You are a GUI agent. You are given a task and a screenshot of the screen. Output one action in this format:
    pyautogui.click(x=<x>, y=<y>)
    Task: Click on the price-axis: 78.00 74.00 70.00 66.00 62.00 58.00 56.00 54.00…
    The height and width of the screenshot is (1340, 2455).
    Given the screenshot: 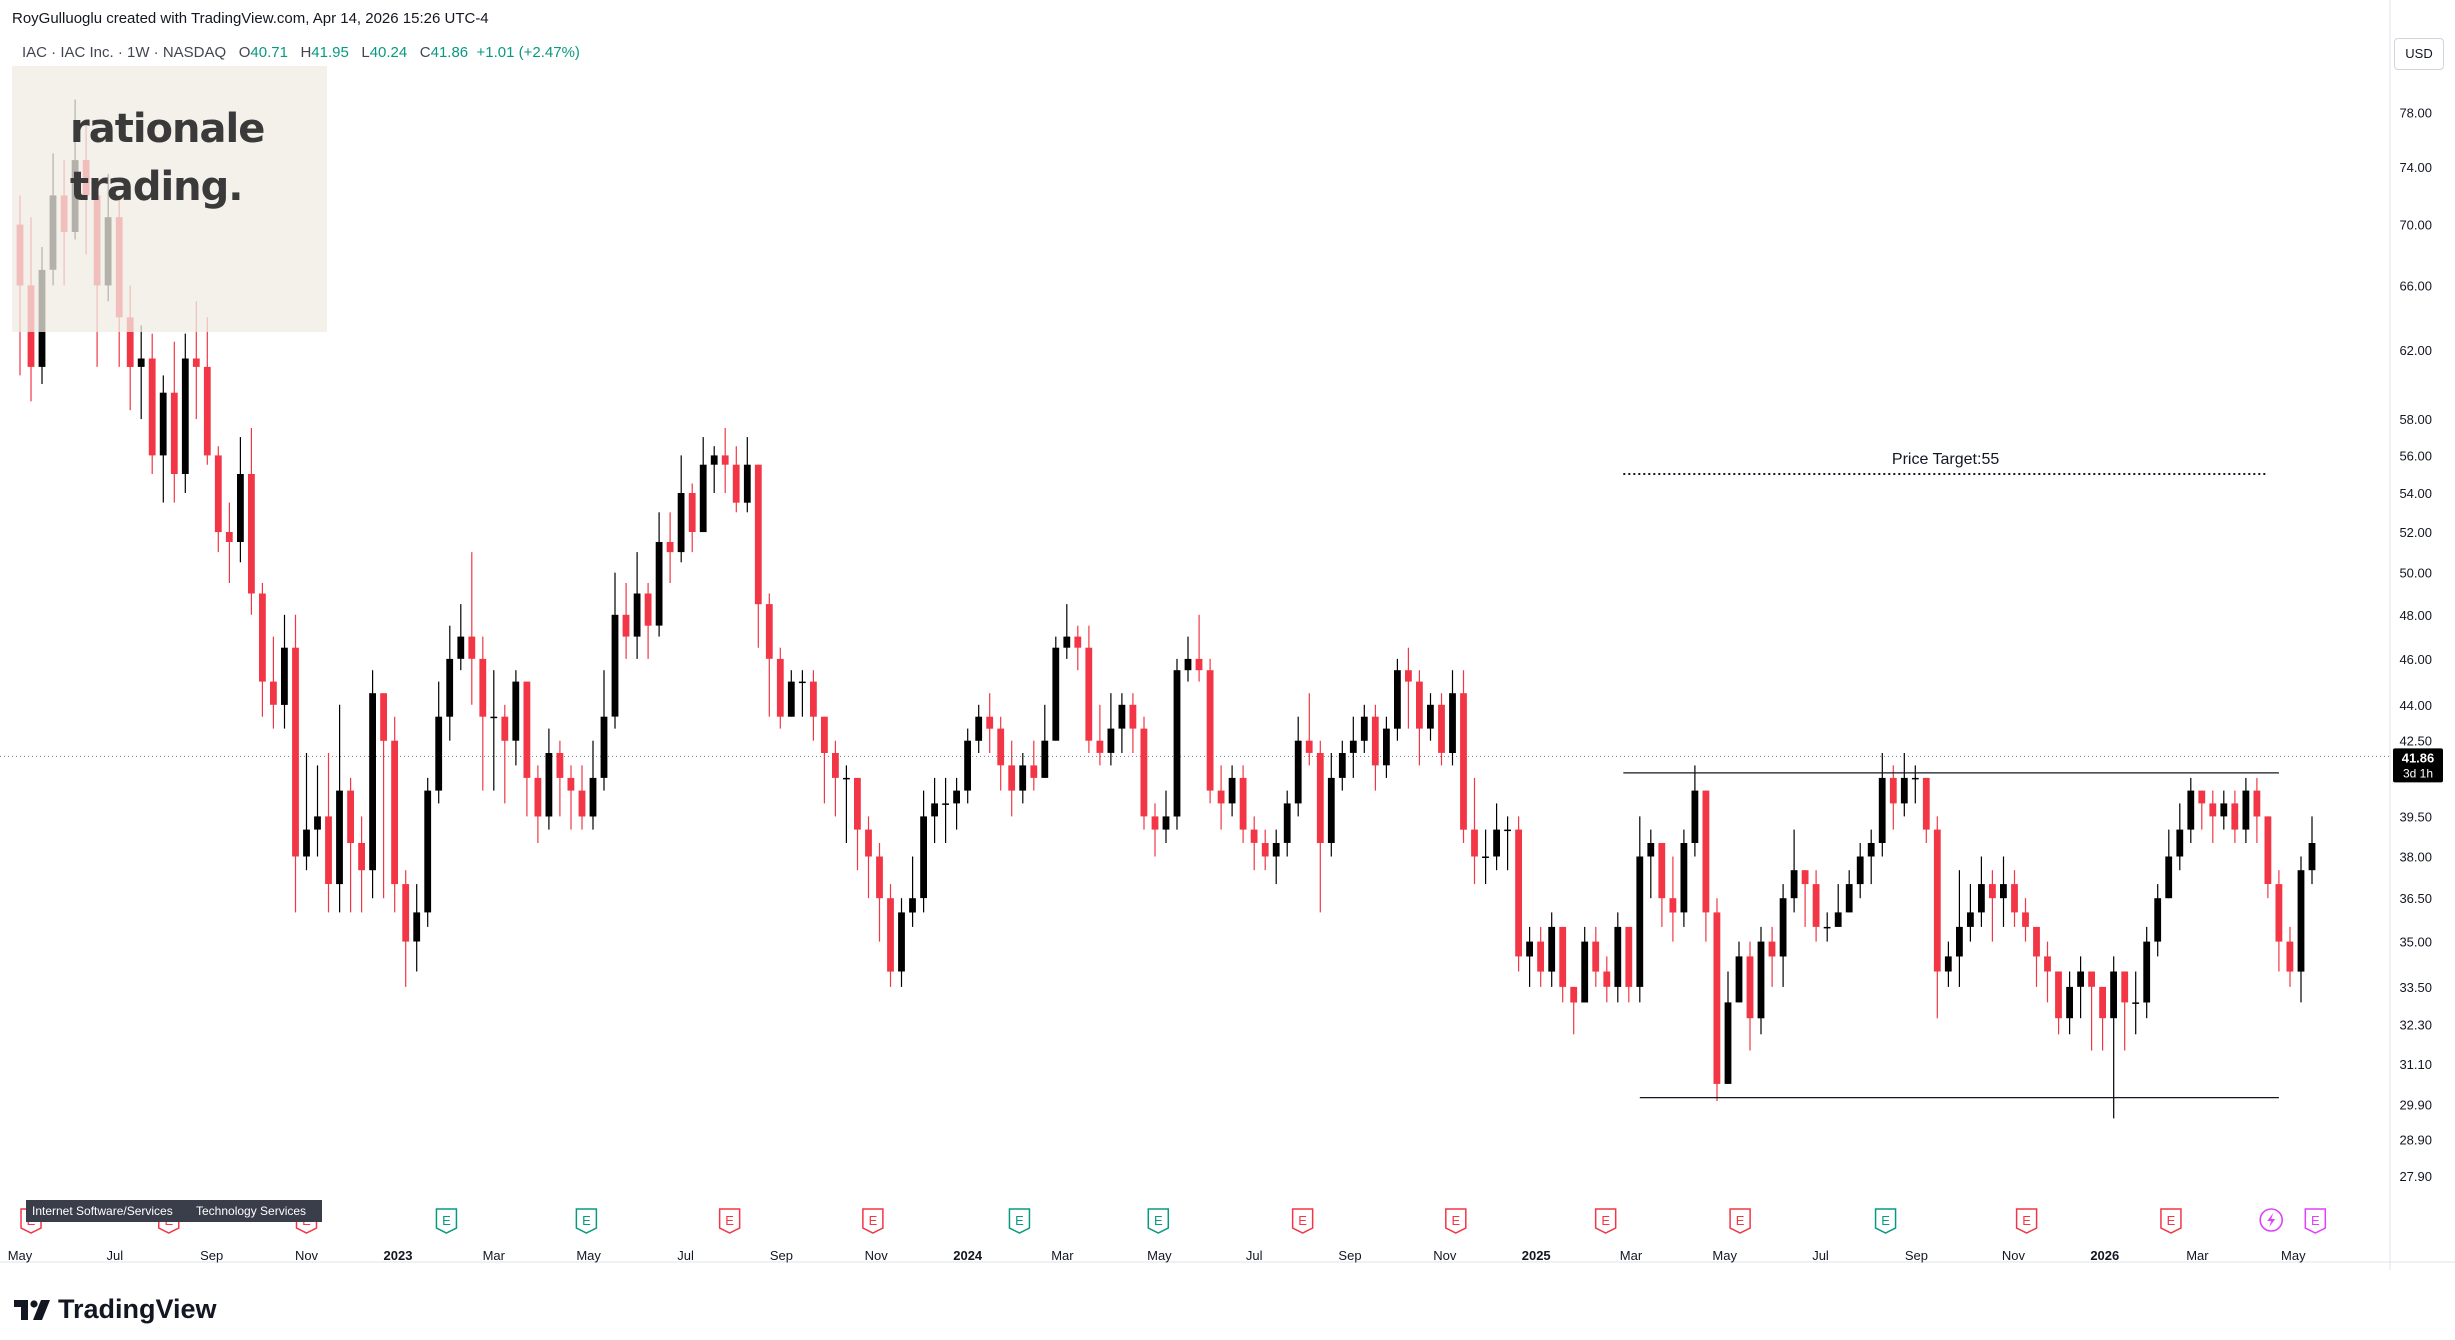 What is the action you would take?
    pyautogui.click(x=2415, y=645)
    